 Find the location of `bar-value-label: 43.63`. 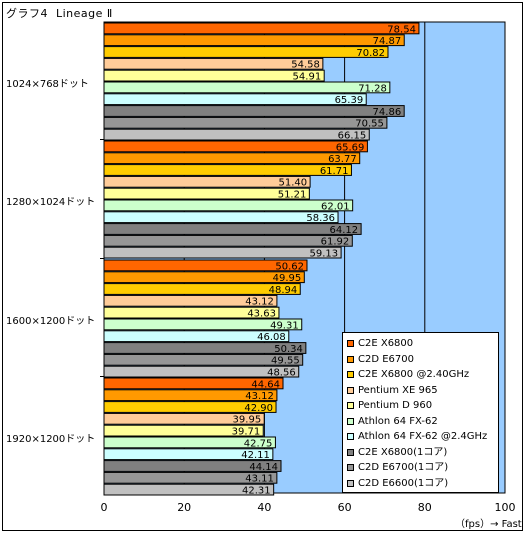

bar-value-label: 43.63 is located at coordinates (261, 314).